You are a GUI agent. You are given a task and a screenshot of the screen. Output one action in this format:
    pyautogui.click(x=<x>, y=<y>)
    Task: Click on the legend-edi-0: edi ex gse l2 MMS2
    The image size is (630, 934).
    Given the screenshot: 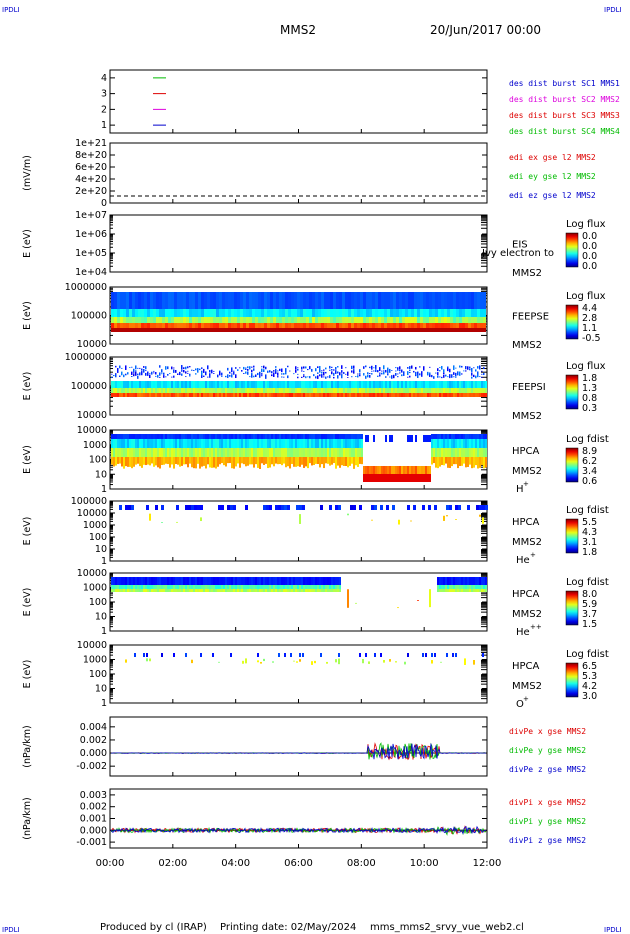 What is the action you would take?
    pyautogui.click(x=552, y=157)
    